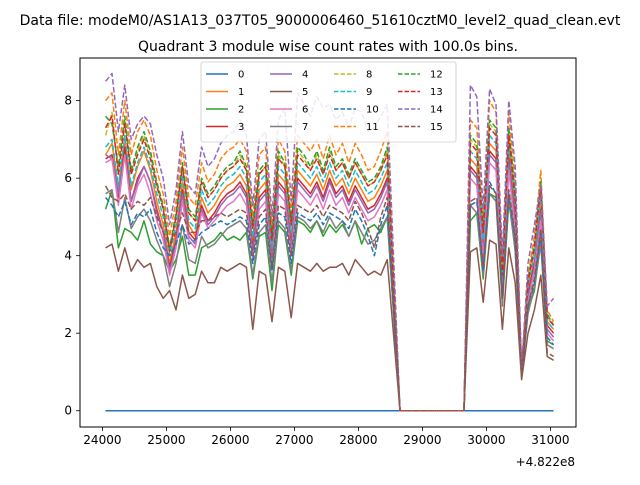  I want to click on x-tick-label: 24000, so click(102, 440).